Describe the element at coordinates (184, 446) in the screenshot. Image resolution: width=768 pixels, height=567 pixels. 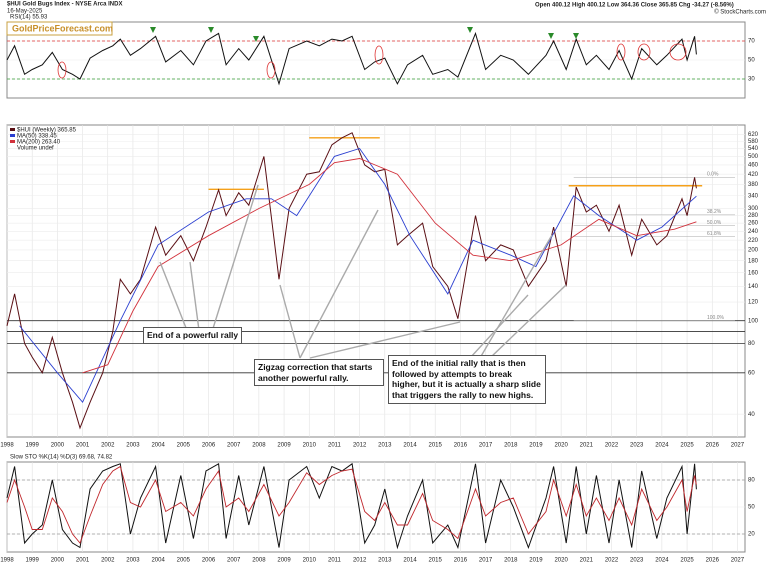
I see `x-tick-label: 2005` at that location.